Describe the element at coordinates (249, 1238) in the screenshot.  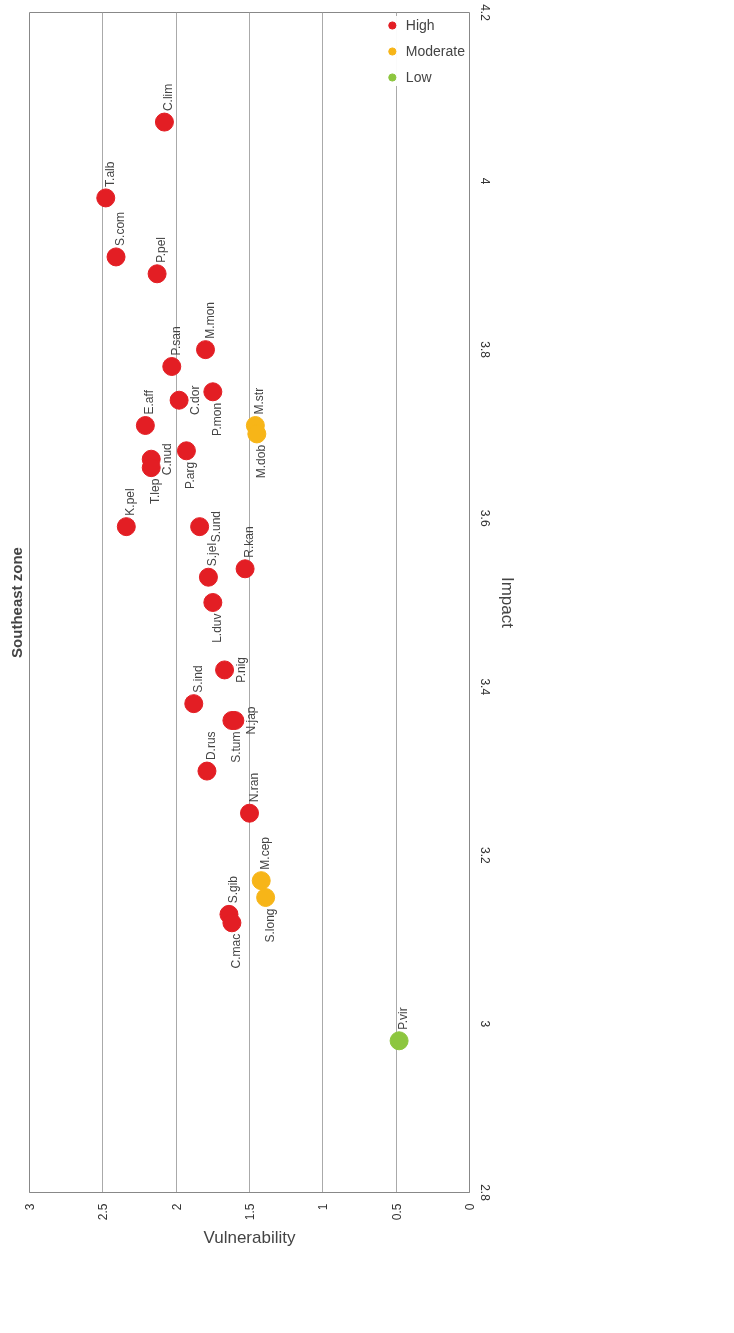
I see `x-axis-title: Vulnerability` at that location.